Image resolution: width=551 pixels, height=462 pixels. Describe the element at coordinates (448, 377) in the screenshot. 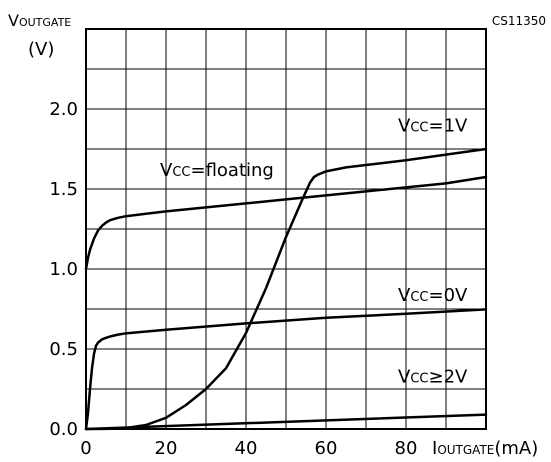

I see `series-label-value: ≥2V` at that location.